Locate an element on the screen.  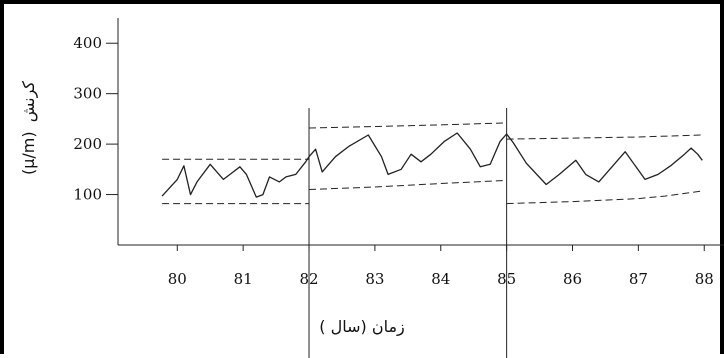
y-tick-label-300: 300 is located at coordinates (87, 94).